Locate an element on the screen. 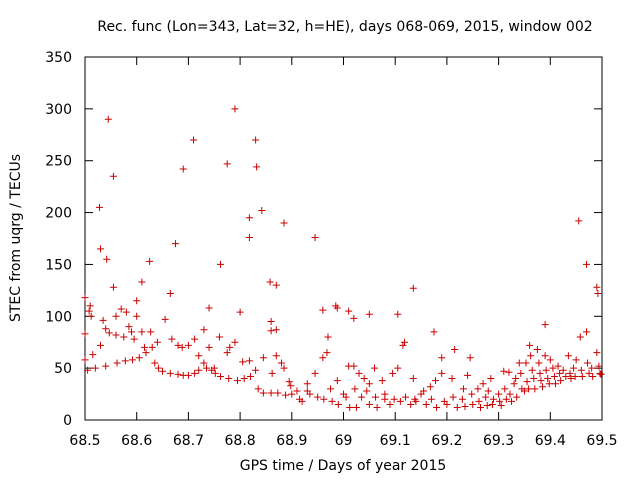  y-tick-label: 50 is located at coordinates (63, 369).